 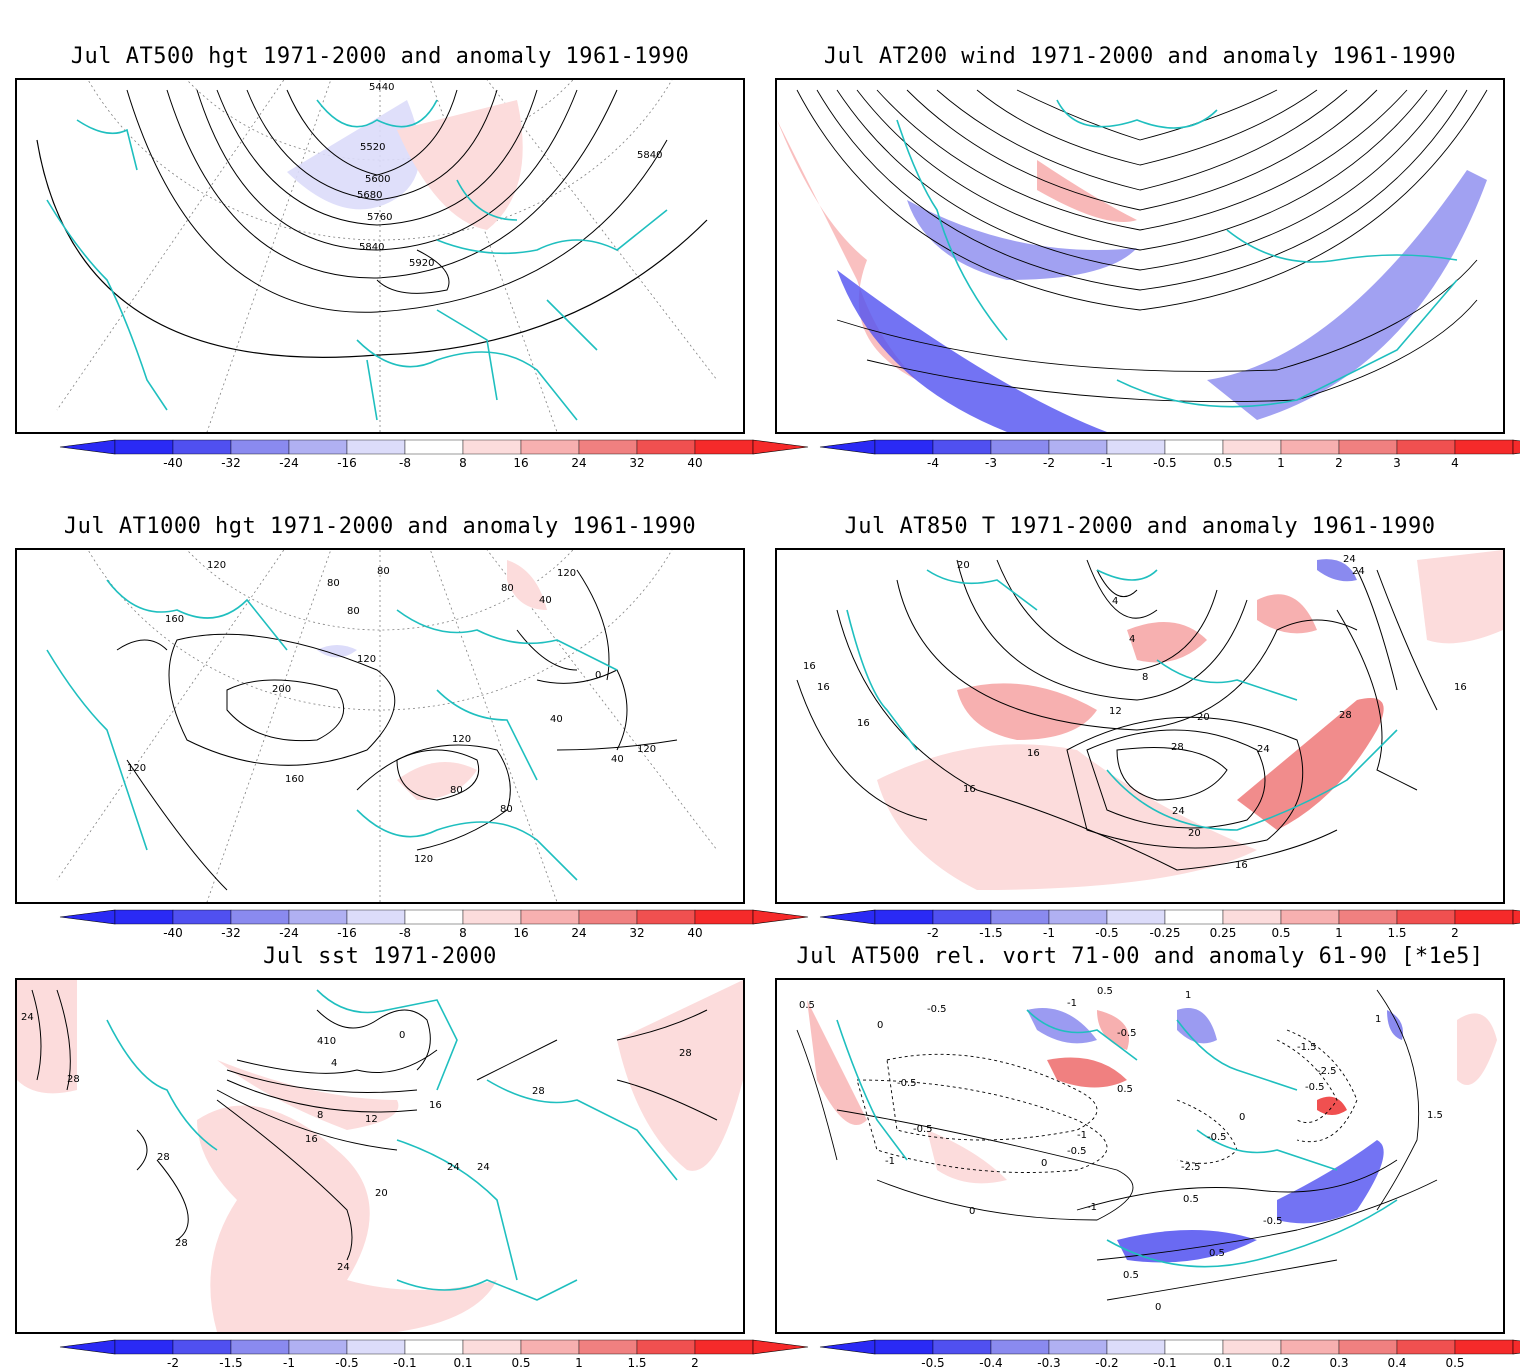 What do you see at coordinates (556, 719) in the screenshot?
I see `contour-label: 40` at bounding box center [556, 719].